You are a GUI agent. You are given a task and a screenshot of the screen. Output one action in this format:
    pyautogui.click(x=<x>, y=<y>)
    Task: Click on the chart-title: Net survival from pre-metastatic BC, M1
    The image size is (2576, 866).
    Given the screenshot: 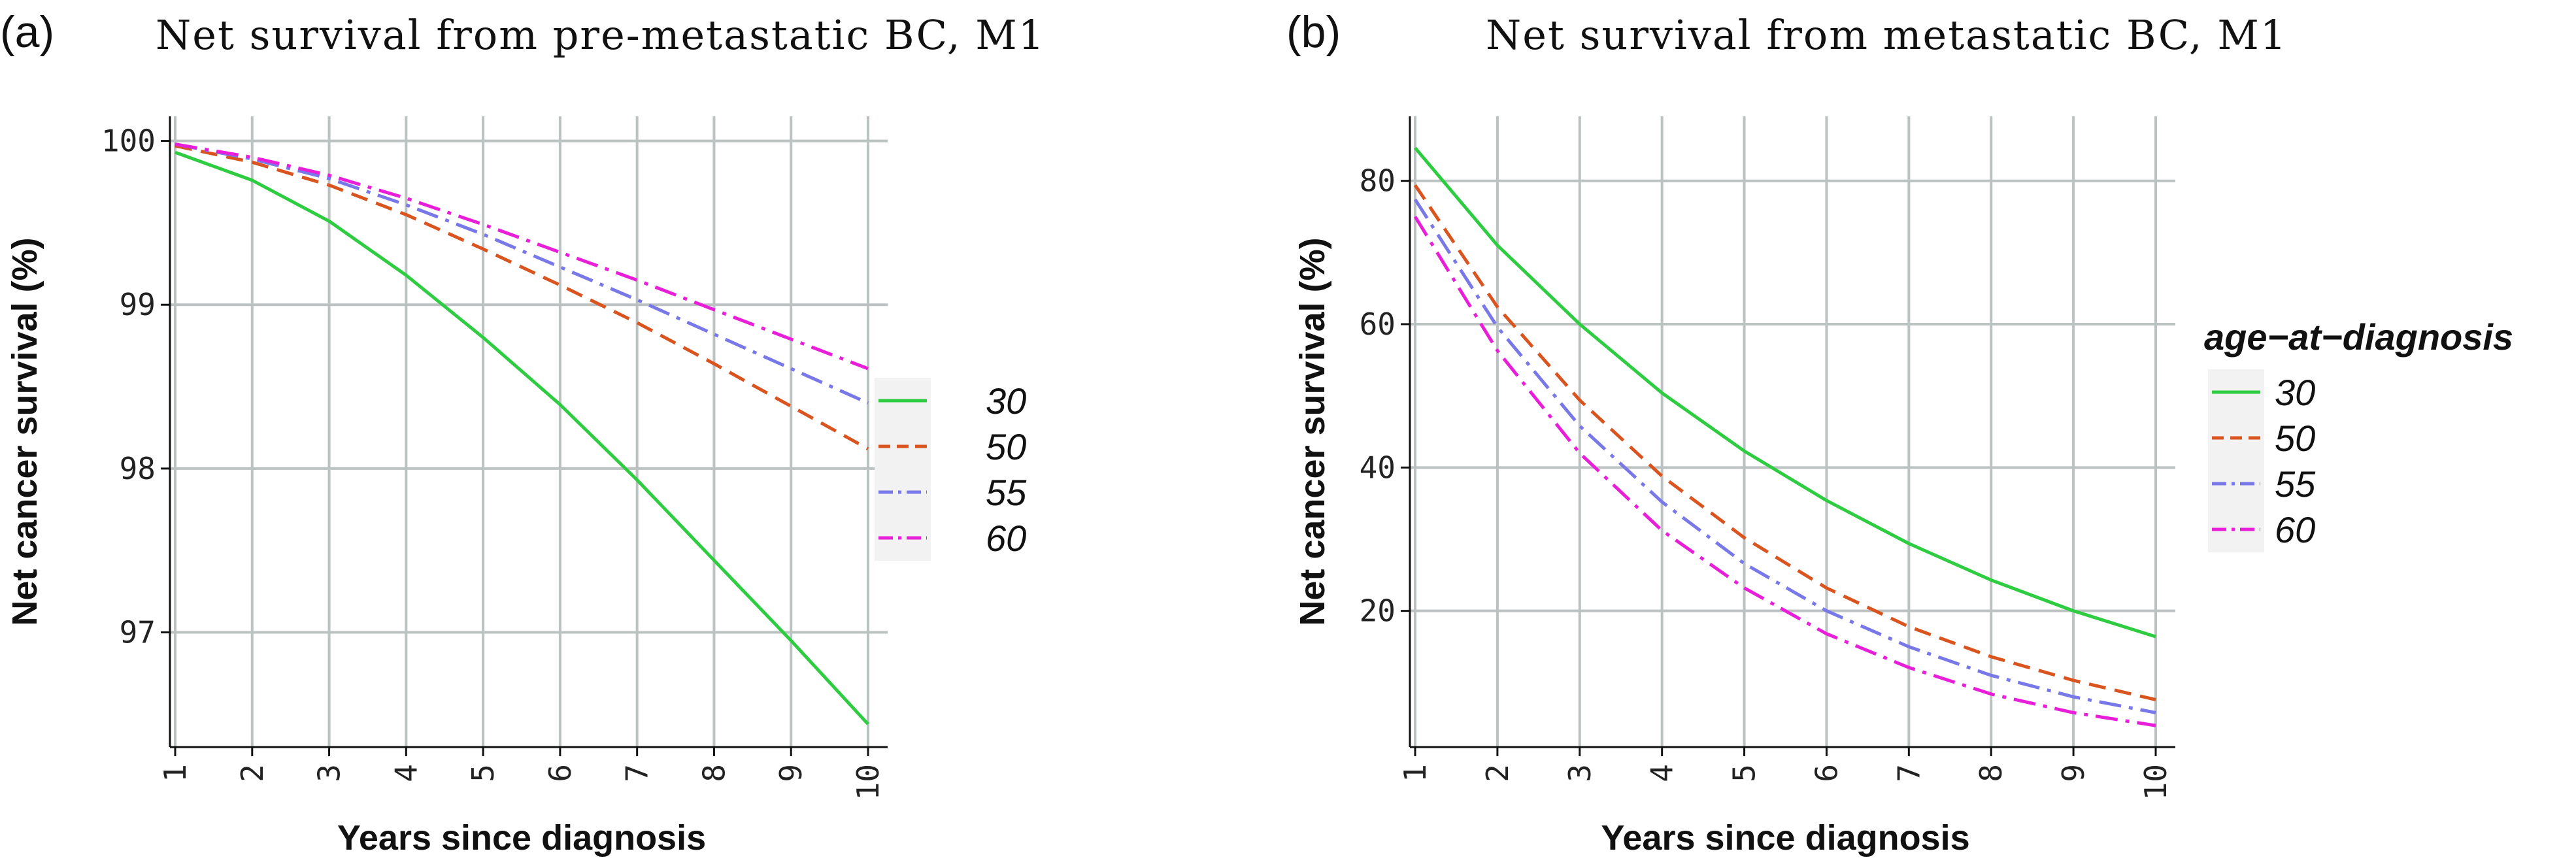 What is the action you would take?
    pyautogui.click(x=601, y=35)
    